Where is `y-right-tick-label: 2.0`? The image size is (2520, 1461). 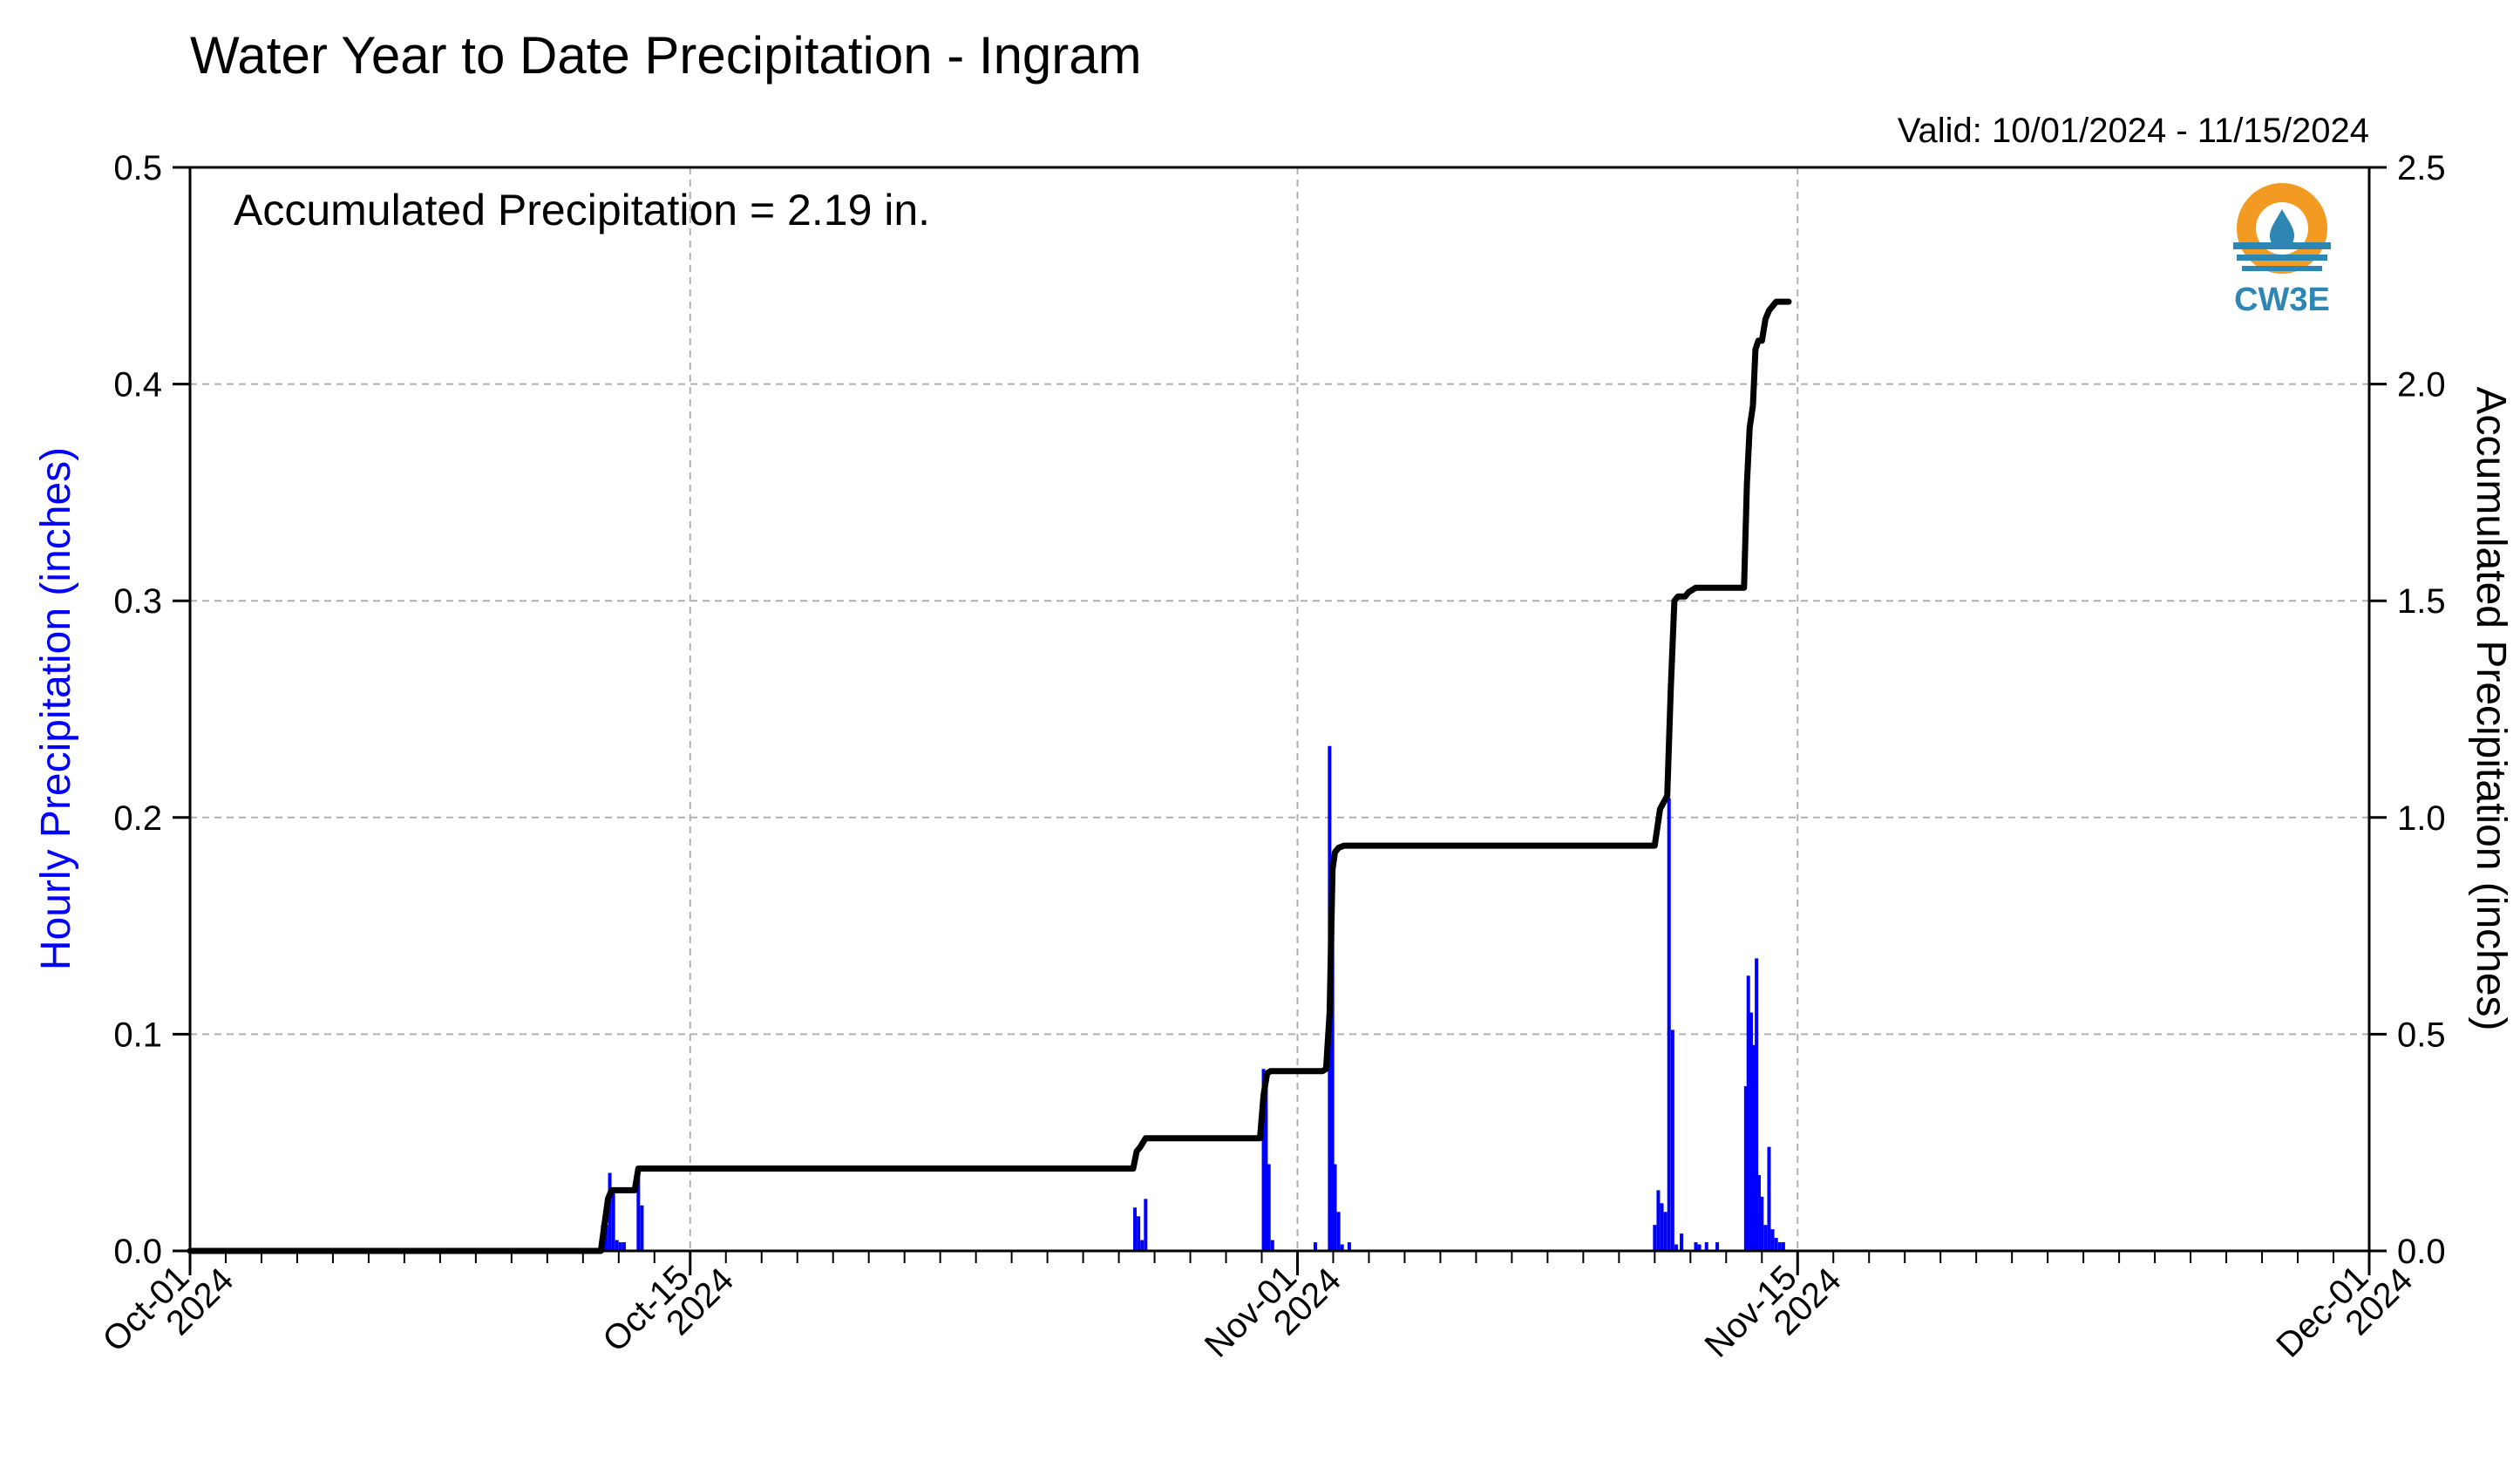
y-right-tick-label: 2.0 is located at coordinates (2421, 385).